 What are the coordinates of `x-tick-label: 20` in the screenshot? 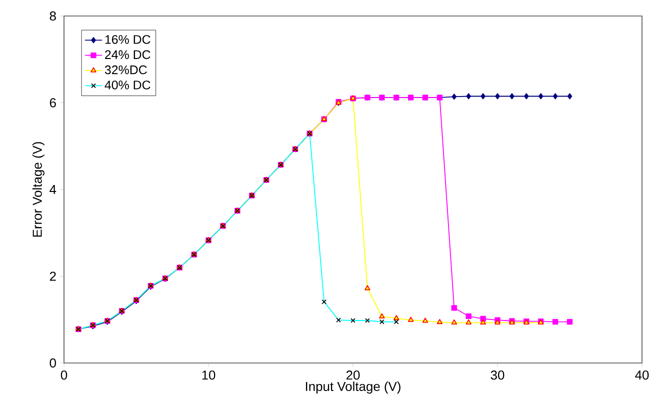 It's located at (353, 375).